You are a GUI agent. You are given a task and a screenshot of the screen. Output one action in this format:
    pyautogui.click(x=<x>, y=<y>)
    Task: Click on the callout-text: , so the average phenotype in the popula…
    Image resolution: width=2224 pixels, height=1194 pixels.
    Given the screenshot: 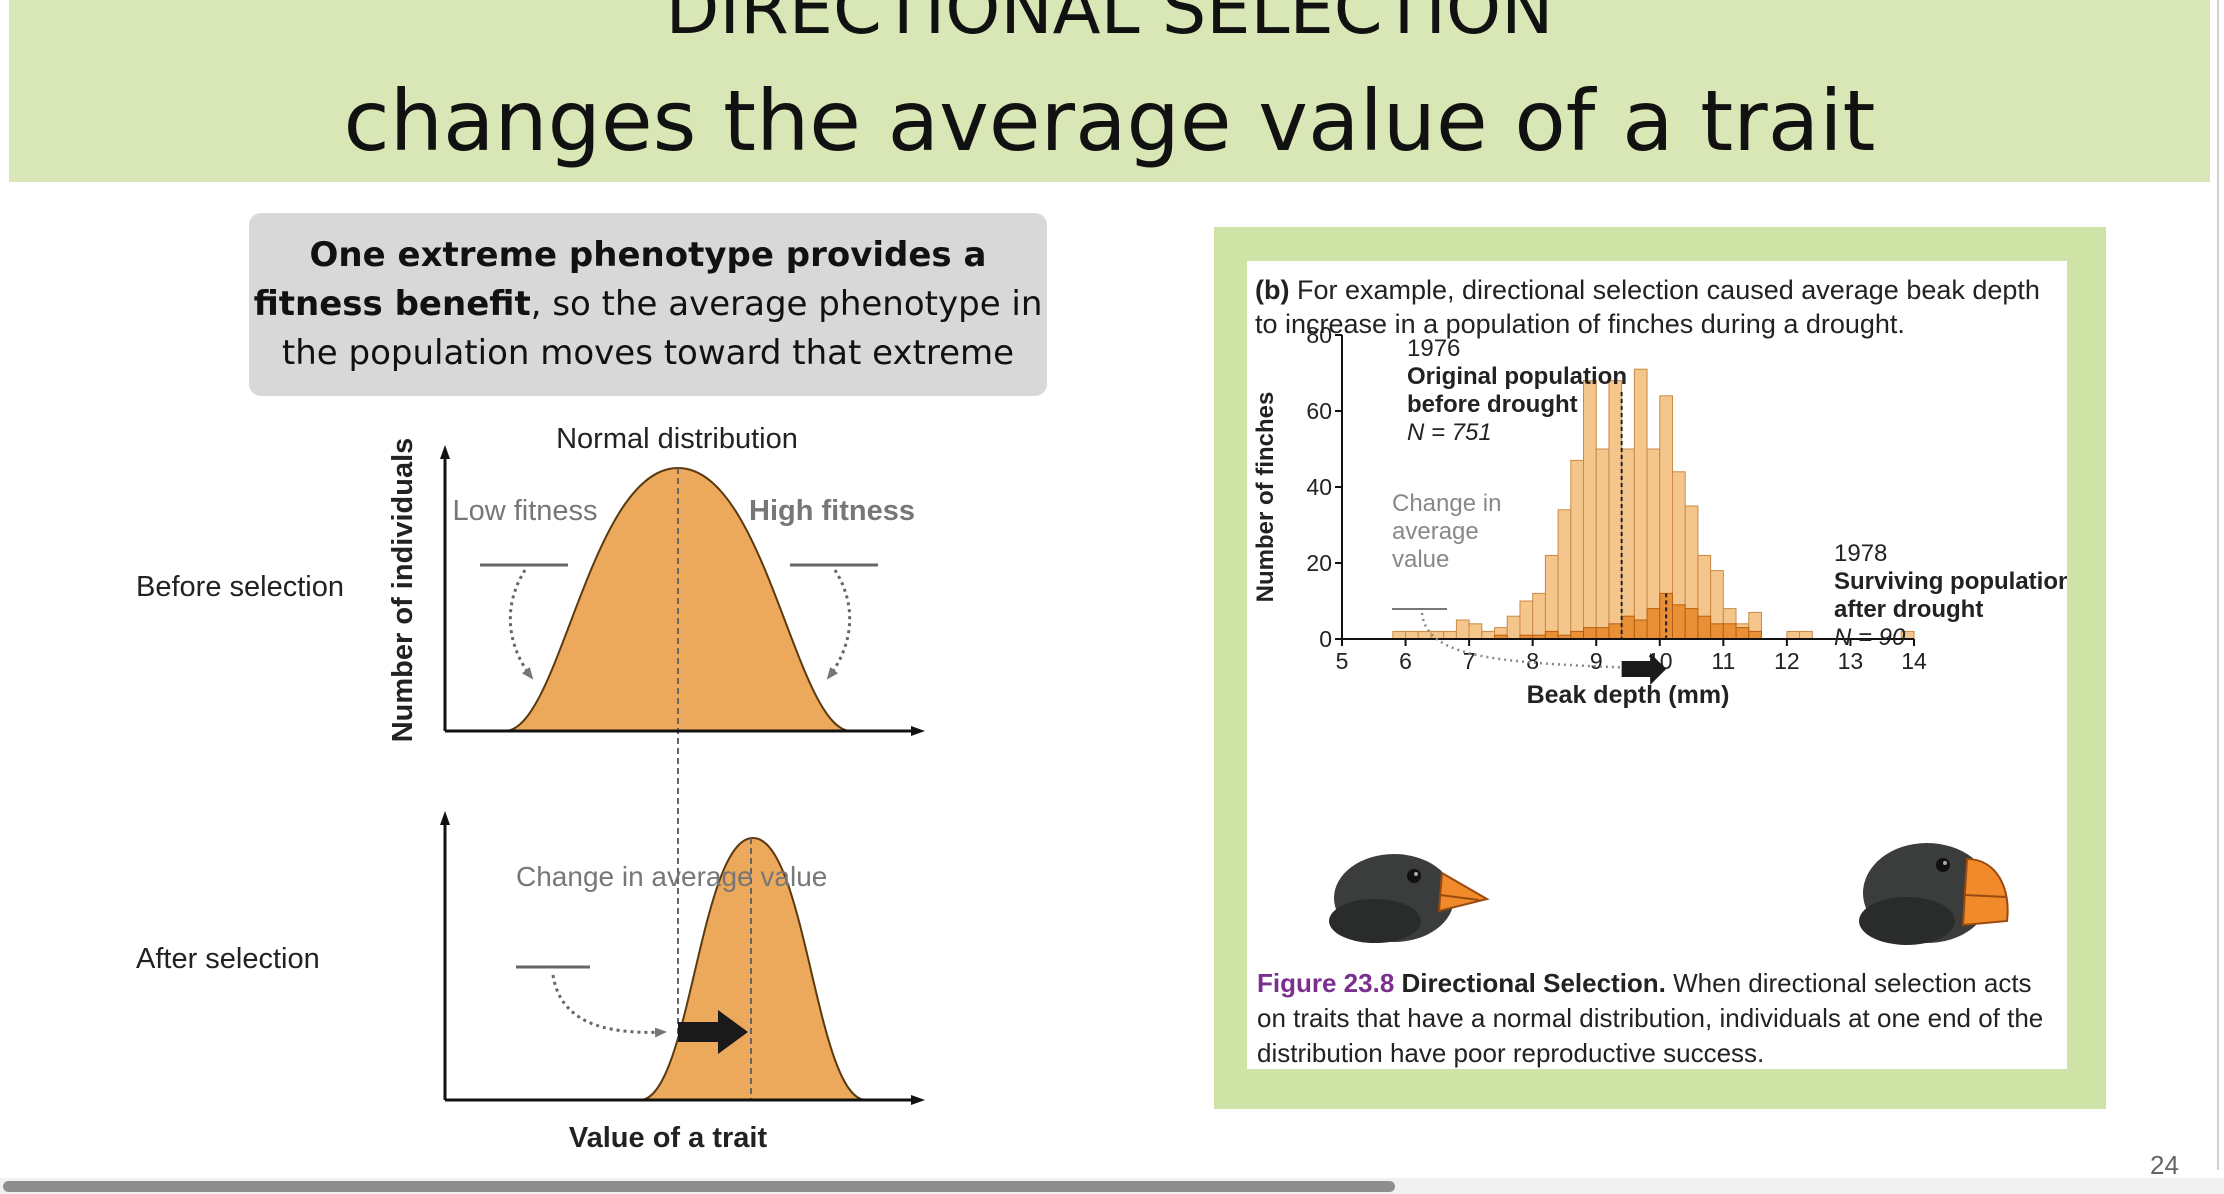 What is the action you would take?
    pyautogui.click(x=662, y=328)
    